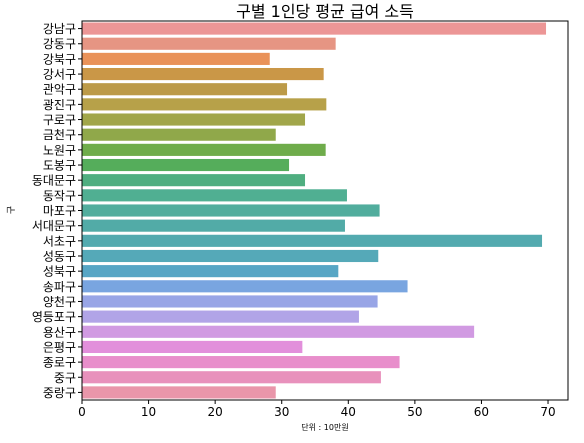  I want to click on y-tick-label: 송파구, so click(59, 287).